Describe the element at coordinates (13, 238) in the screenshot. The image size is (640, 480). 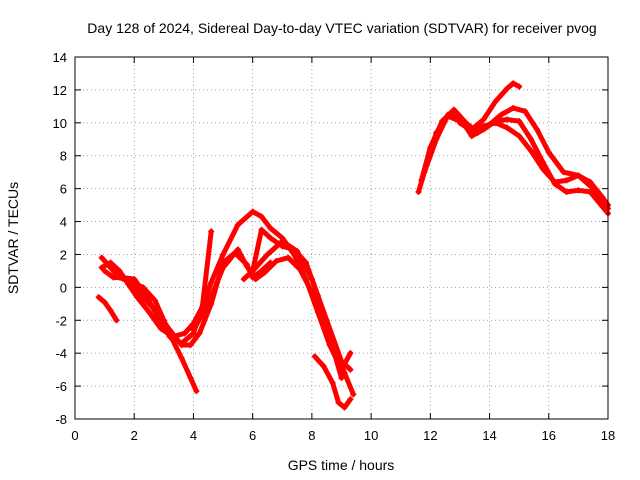
I see `y-axis-title: SDTVAR / TECUs` at that location.